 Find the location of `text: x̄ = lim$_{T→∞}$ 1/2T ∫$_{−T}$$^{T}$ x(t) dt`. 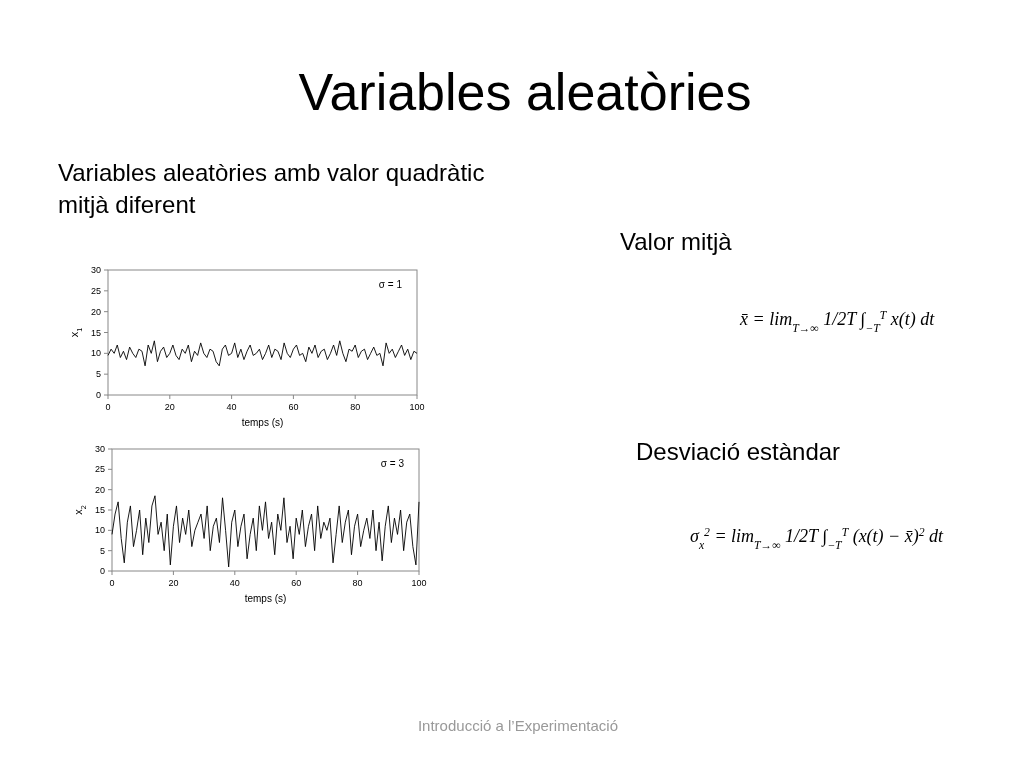

text: x̄ = lim$_{T→∞}$ 1/2T ∫$_{−T}$$^{T}$ x(t) dt is located at coordinates (837, 321).